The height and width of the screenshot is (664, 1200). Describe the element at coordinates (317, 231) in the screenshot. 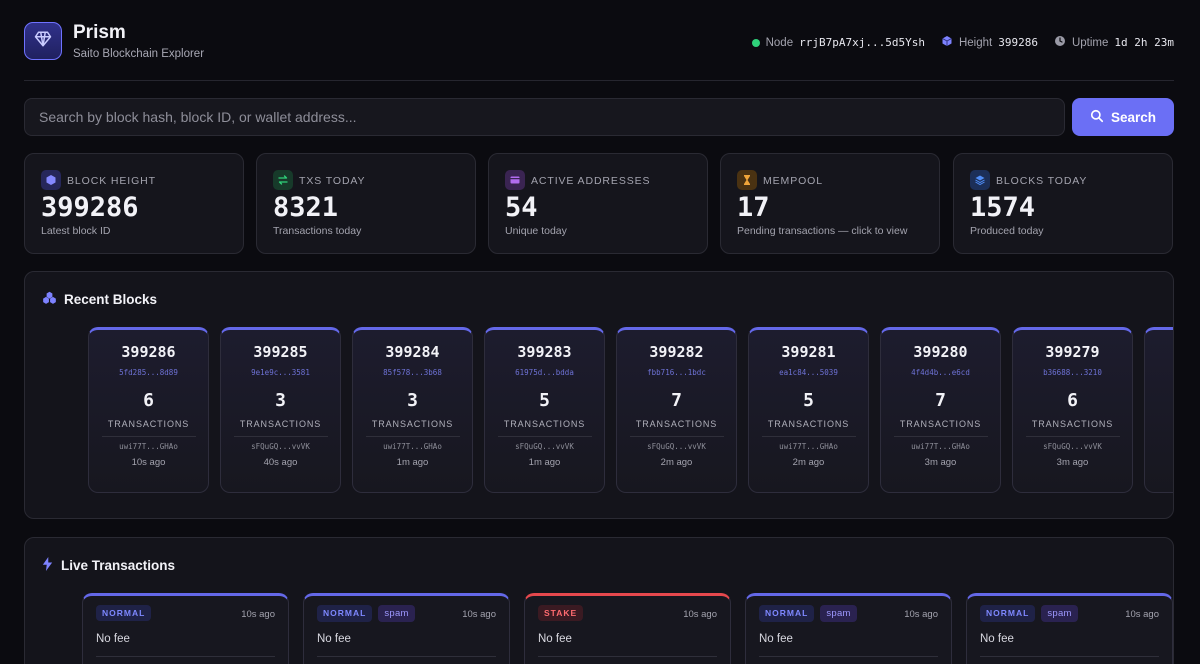

I see `stat-caption: Transactions today` at that location.